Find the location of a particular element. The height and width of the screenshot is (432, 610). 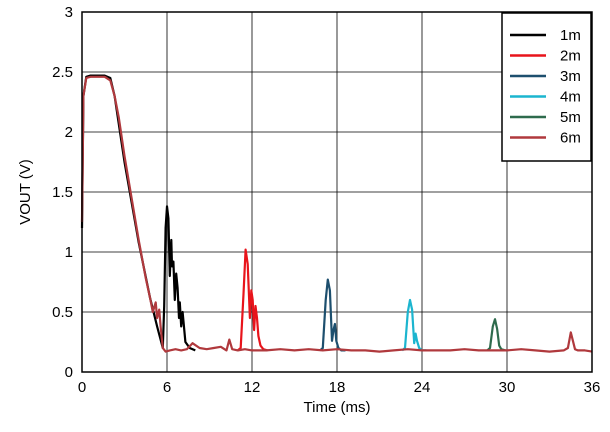

series-line-5m is located at coordinates (496, 335).